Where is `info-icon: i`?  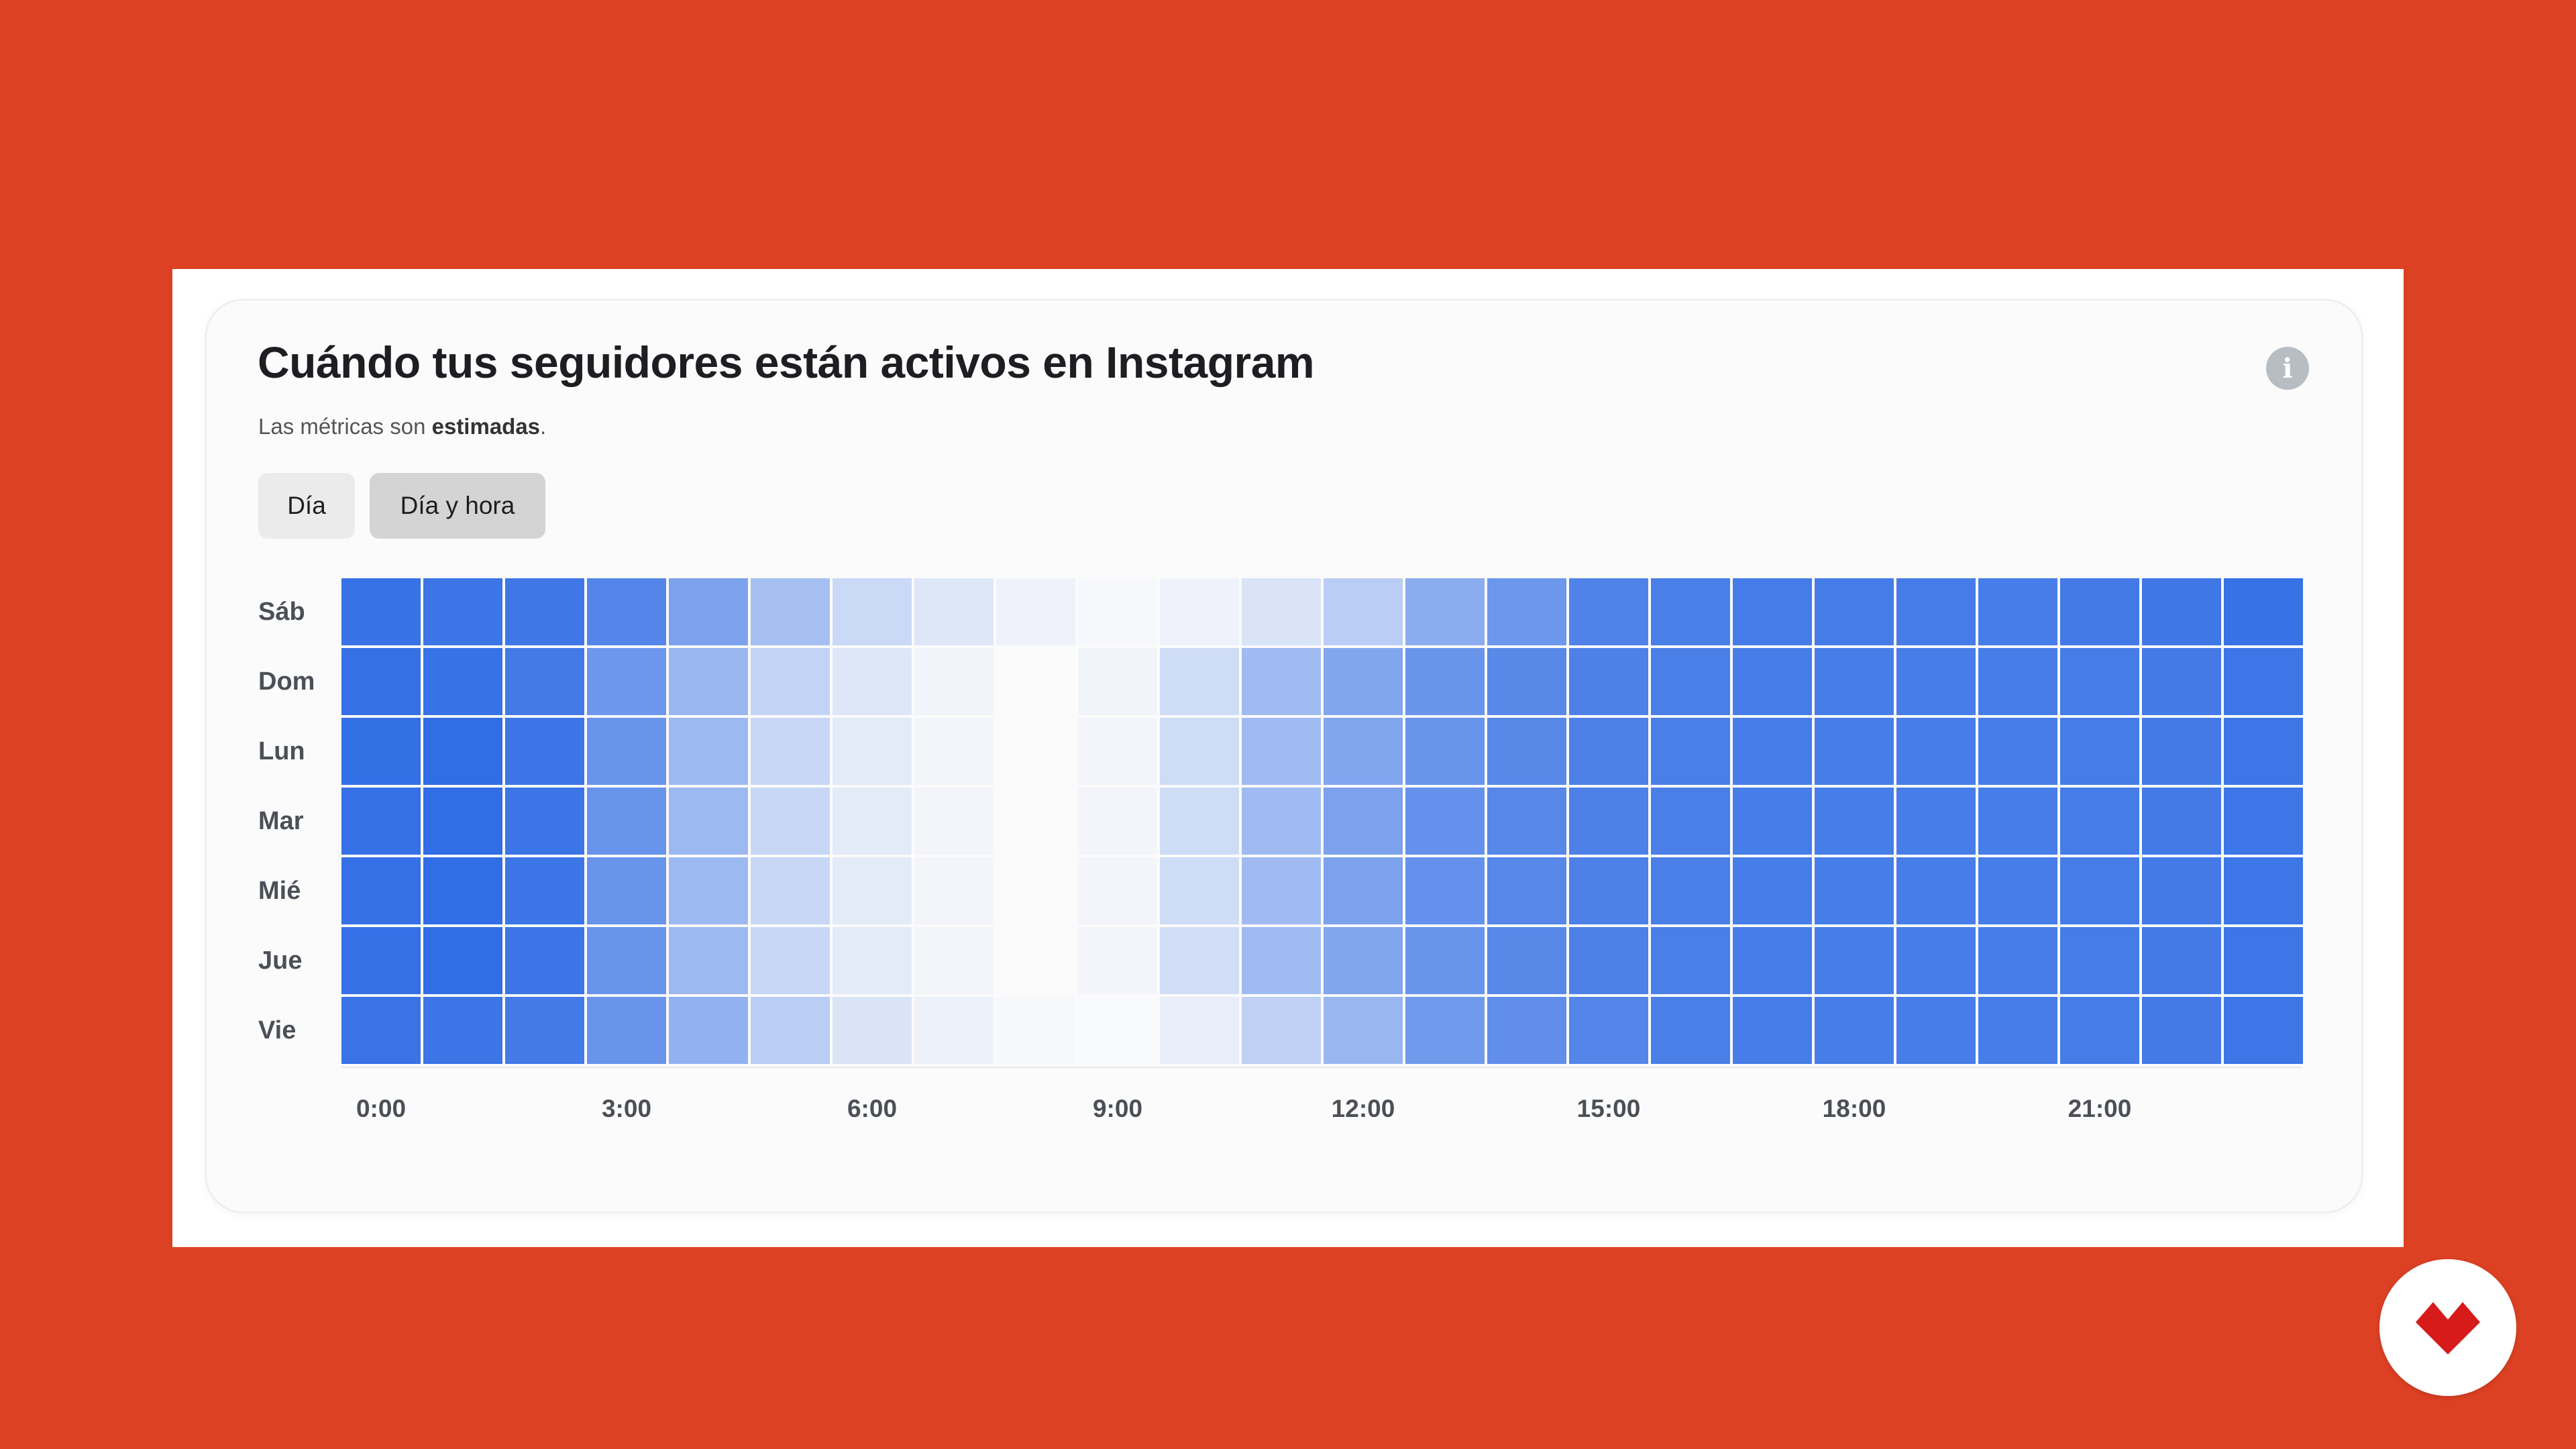 info-icon: i is located at coordinates (2287, 368).